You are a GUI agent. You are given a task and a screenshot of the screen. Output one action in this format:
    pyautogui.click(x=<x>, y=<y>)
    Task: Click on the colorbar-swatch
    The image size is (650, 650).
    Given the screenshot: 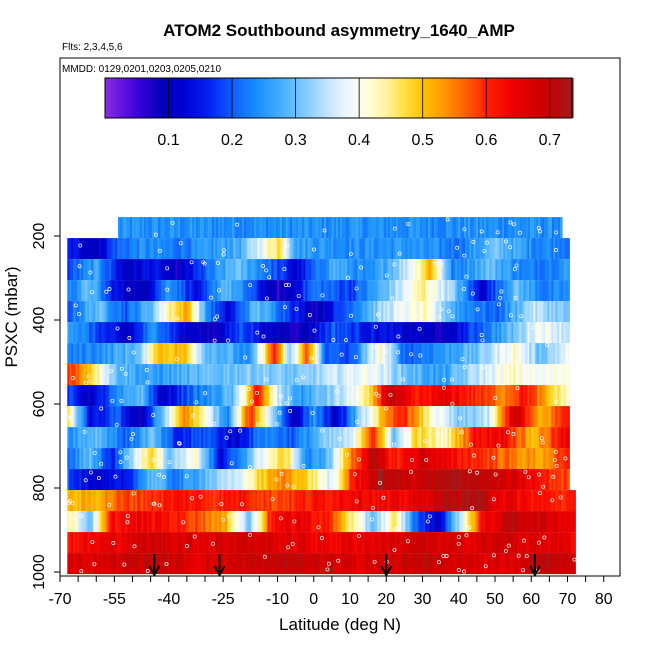 What is the action you would take?
    pyautogui.click(x=566, y=98)
    